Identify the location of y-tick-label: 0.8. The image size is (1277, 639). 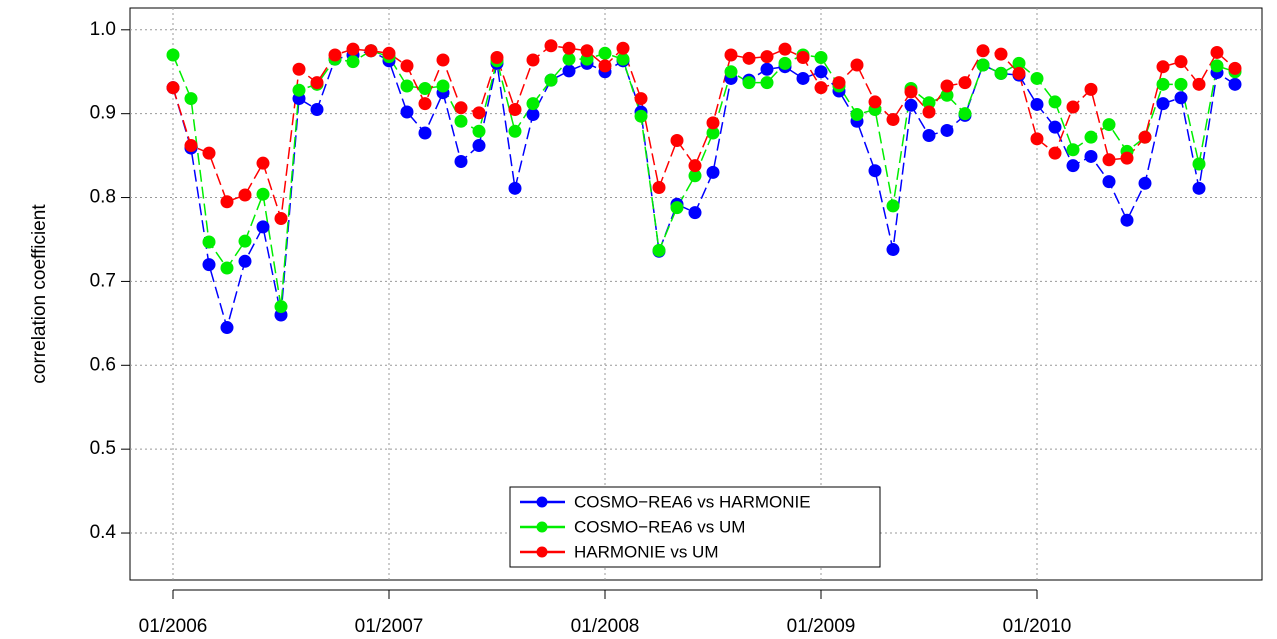
(103, 197).